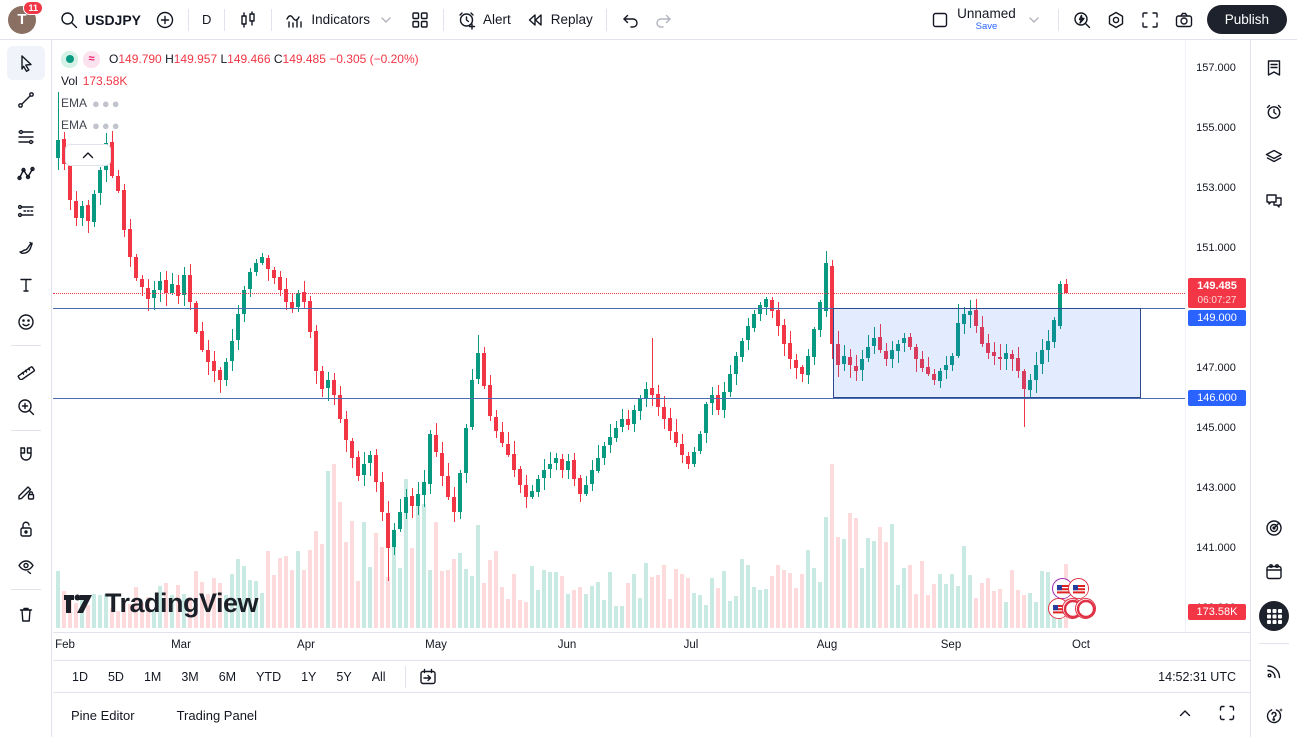  Describe the element at coordinates (1150, 20) in the screenshot. I see `fullscreen-button` at that location.